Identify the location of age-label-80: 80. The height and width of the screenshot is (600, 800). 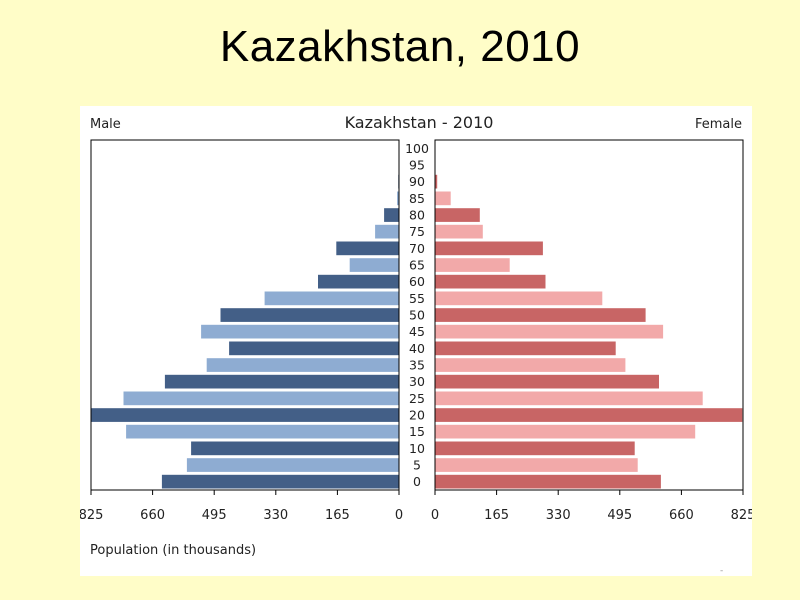
(417, 215).